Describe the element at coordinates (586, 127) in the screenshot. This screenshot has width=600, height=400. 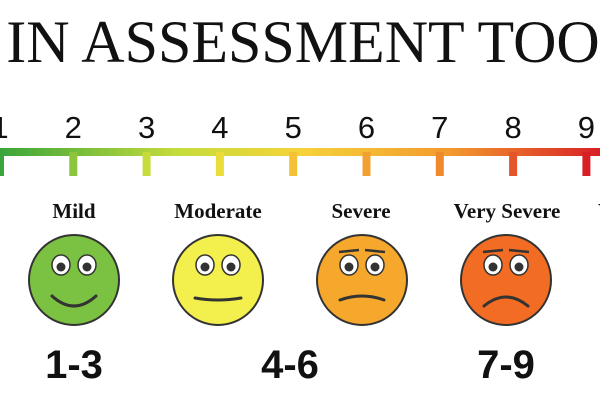
I see `scale-number: 9` at that location.